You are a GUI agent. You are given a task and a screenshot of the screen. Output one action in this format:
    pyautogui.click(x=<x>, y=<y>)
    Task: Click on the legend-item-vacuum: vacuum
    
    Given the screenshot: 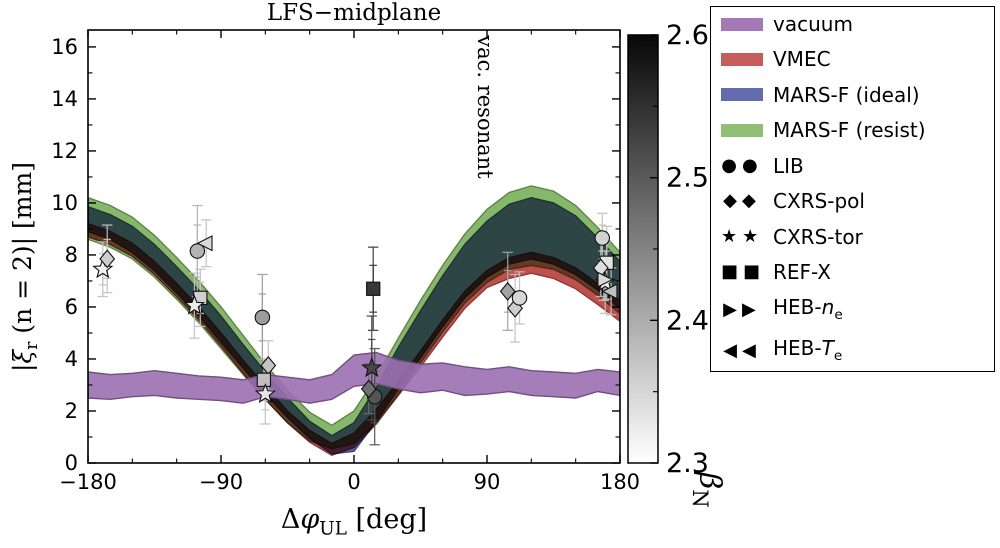 What is the action you would take?
    pyautogui.click(x=852, y=24)
    